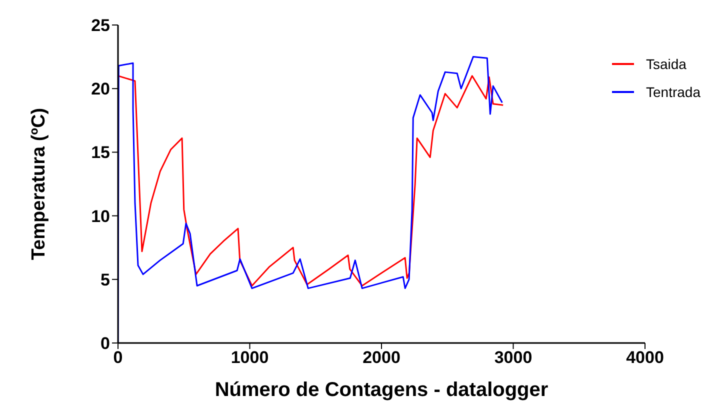 The width and height of the screenshot is (723, 408). Describe the element at coordinates (249, 358) in the screenshot. I see `x-tick-label: 1000` at that location.